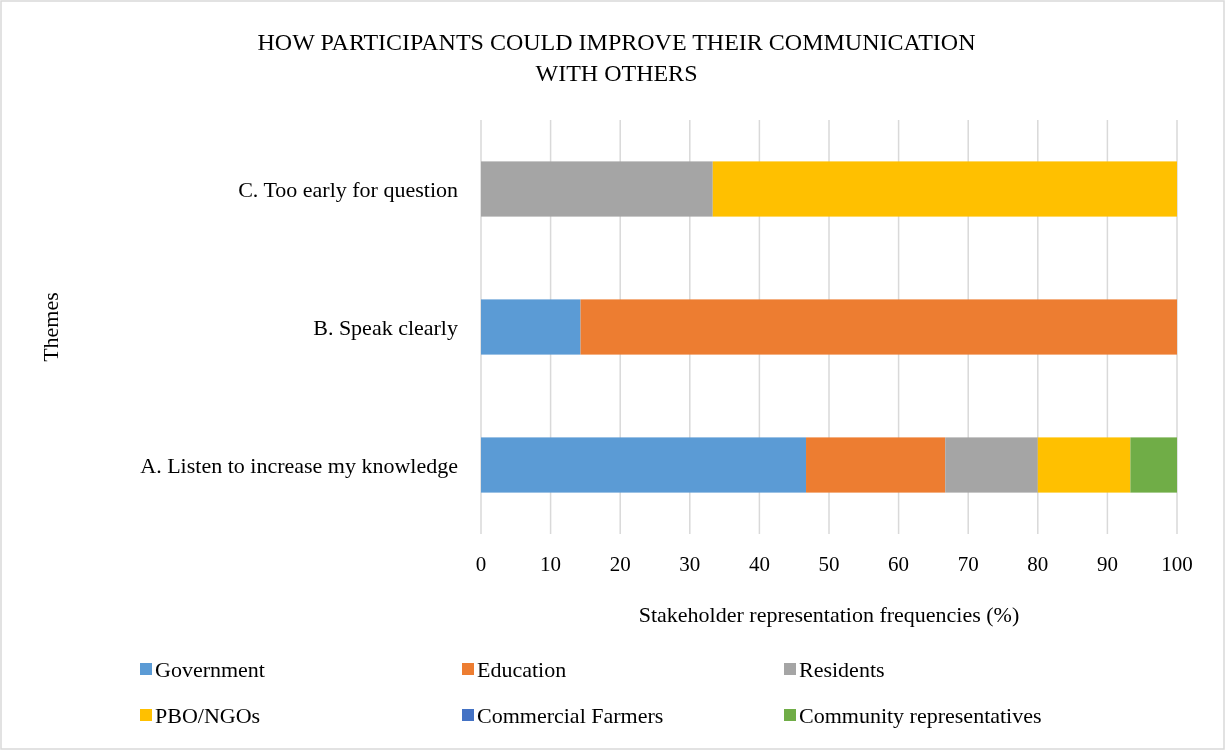 The width and height of the screenshot is (1225, 750). I want to click on x-tick-label: 70, so click(968, 564).